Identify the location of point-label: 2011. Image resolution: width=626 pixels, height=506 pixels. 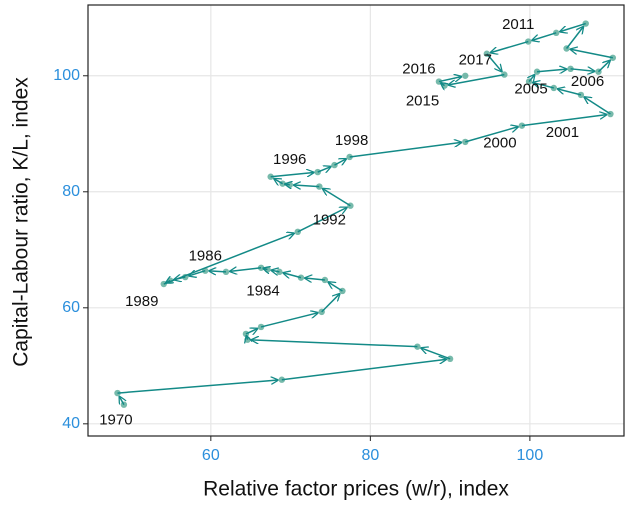
(518, 24).